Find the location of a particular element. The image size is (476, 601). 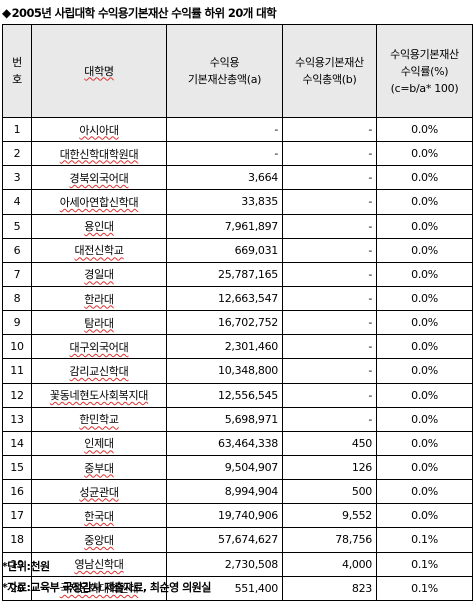

table-row: 14 인제대 63,464,338 450 0.0% is located at coordinates (237, 443).